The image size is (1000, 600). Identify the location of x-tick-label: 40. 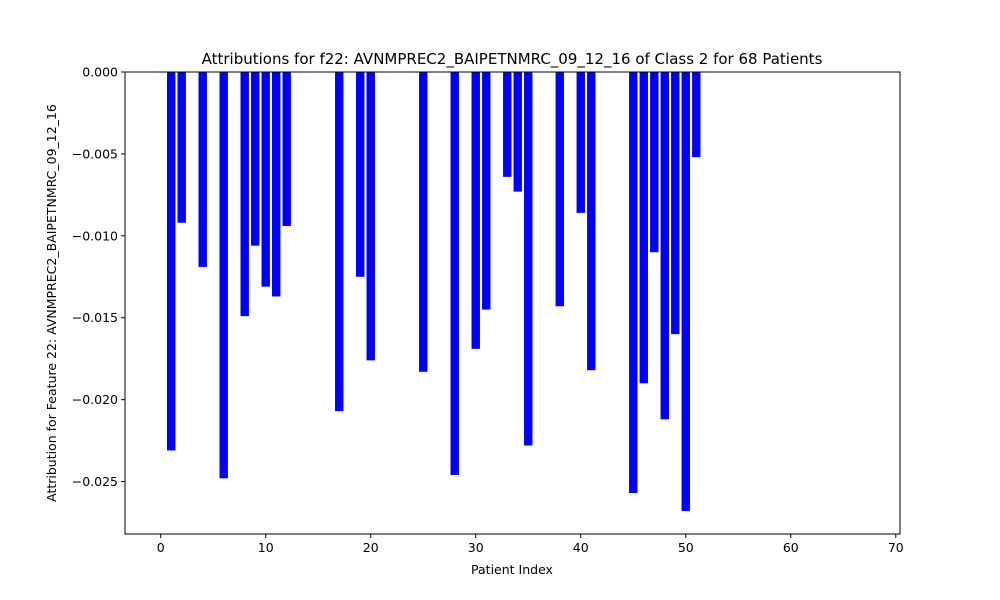
(581, 547).